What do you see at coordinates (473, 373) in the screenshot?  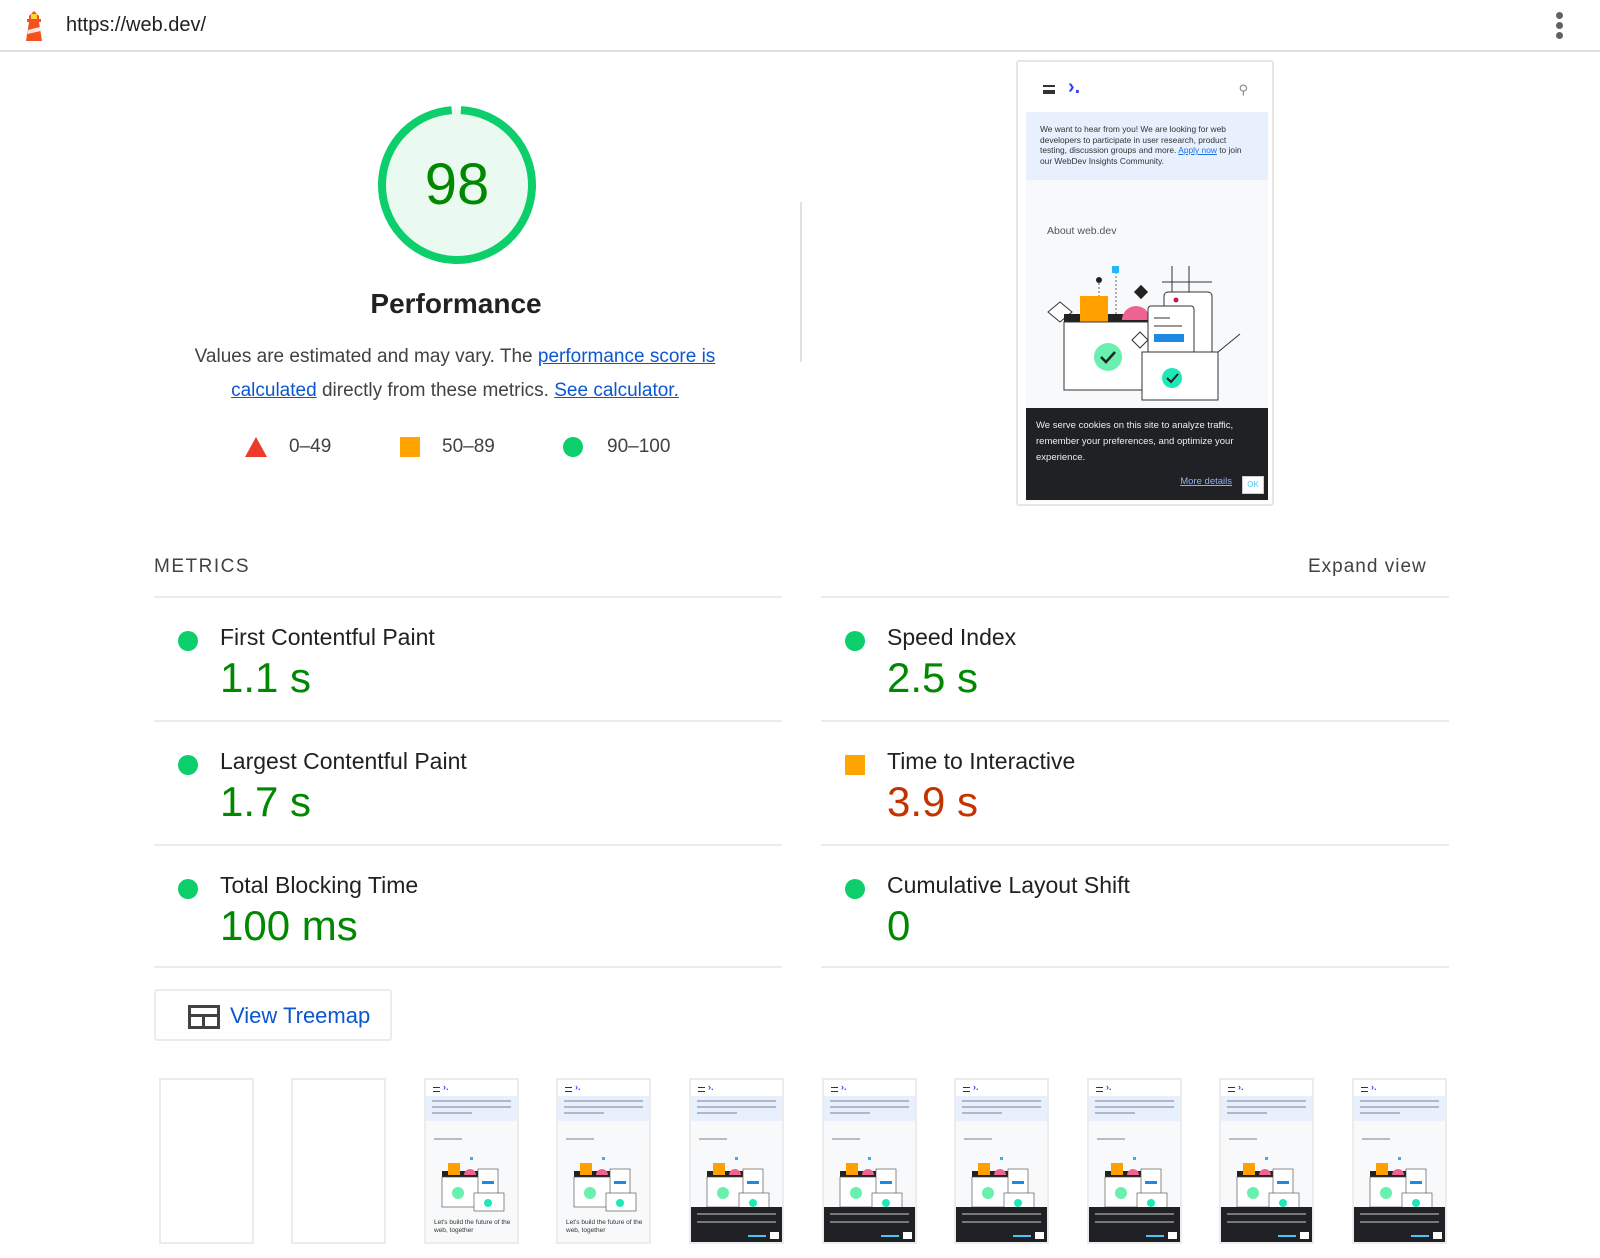 I see `score-calculated-link: performance score is calculated` at bounding box center [473, 373].